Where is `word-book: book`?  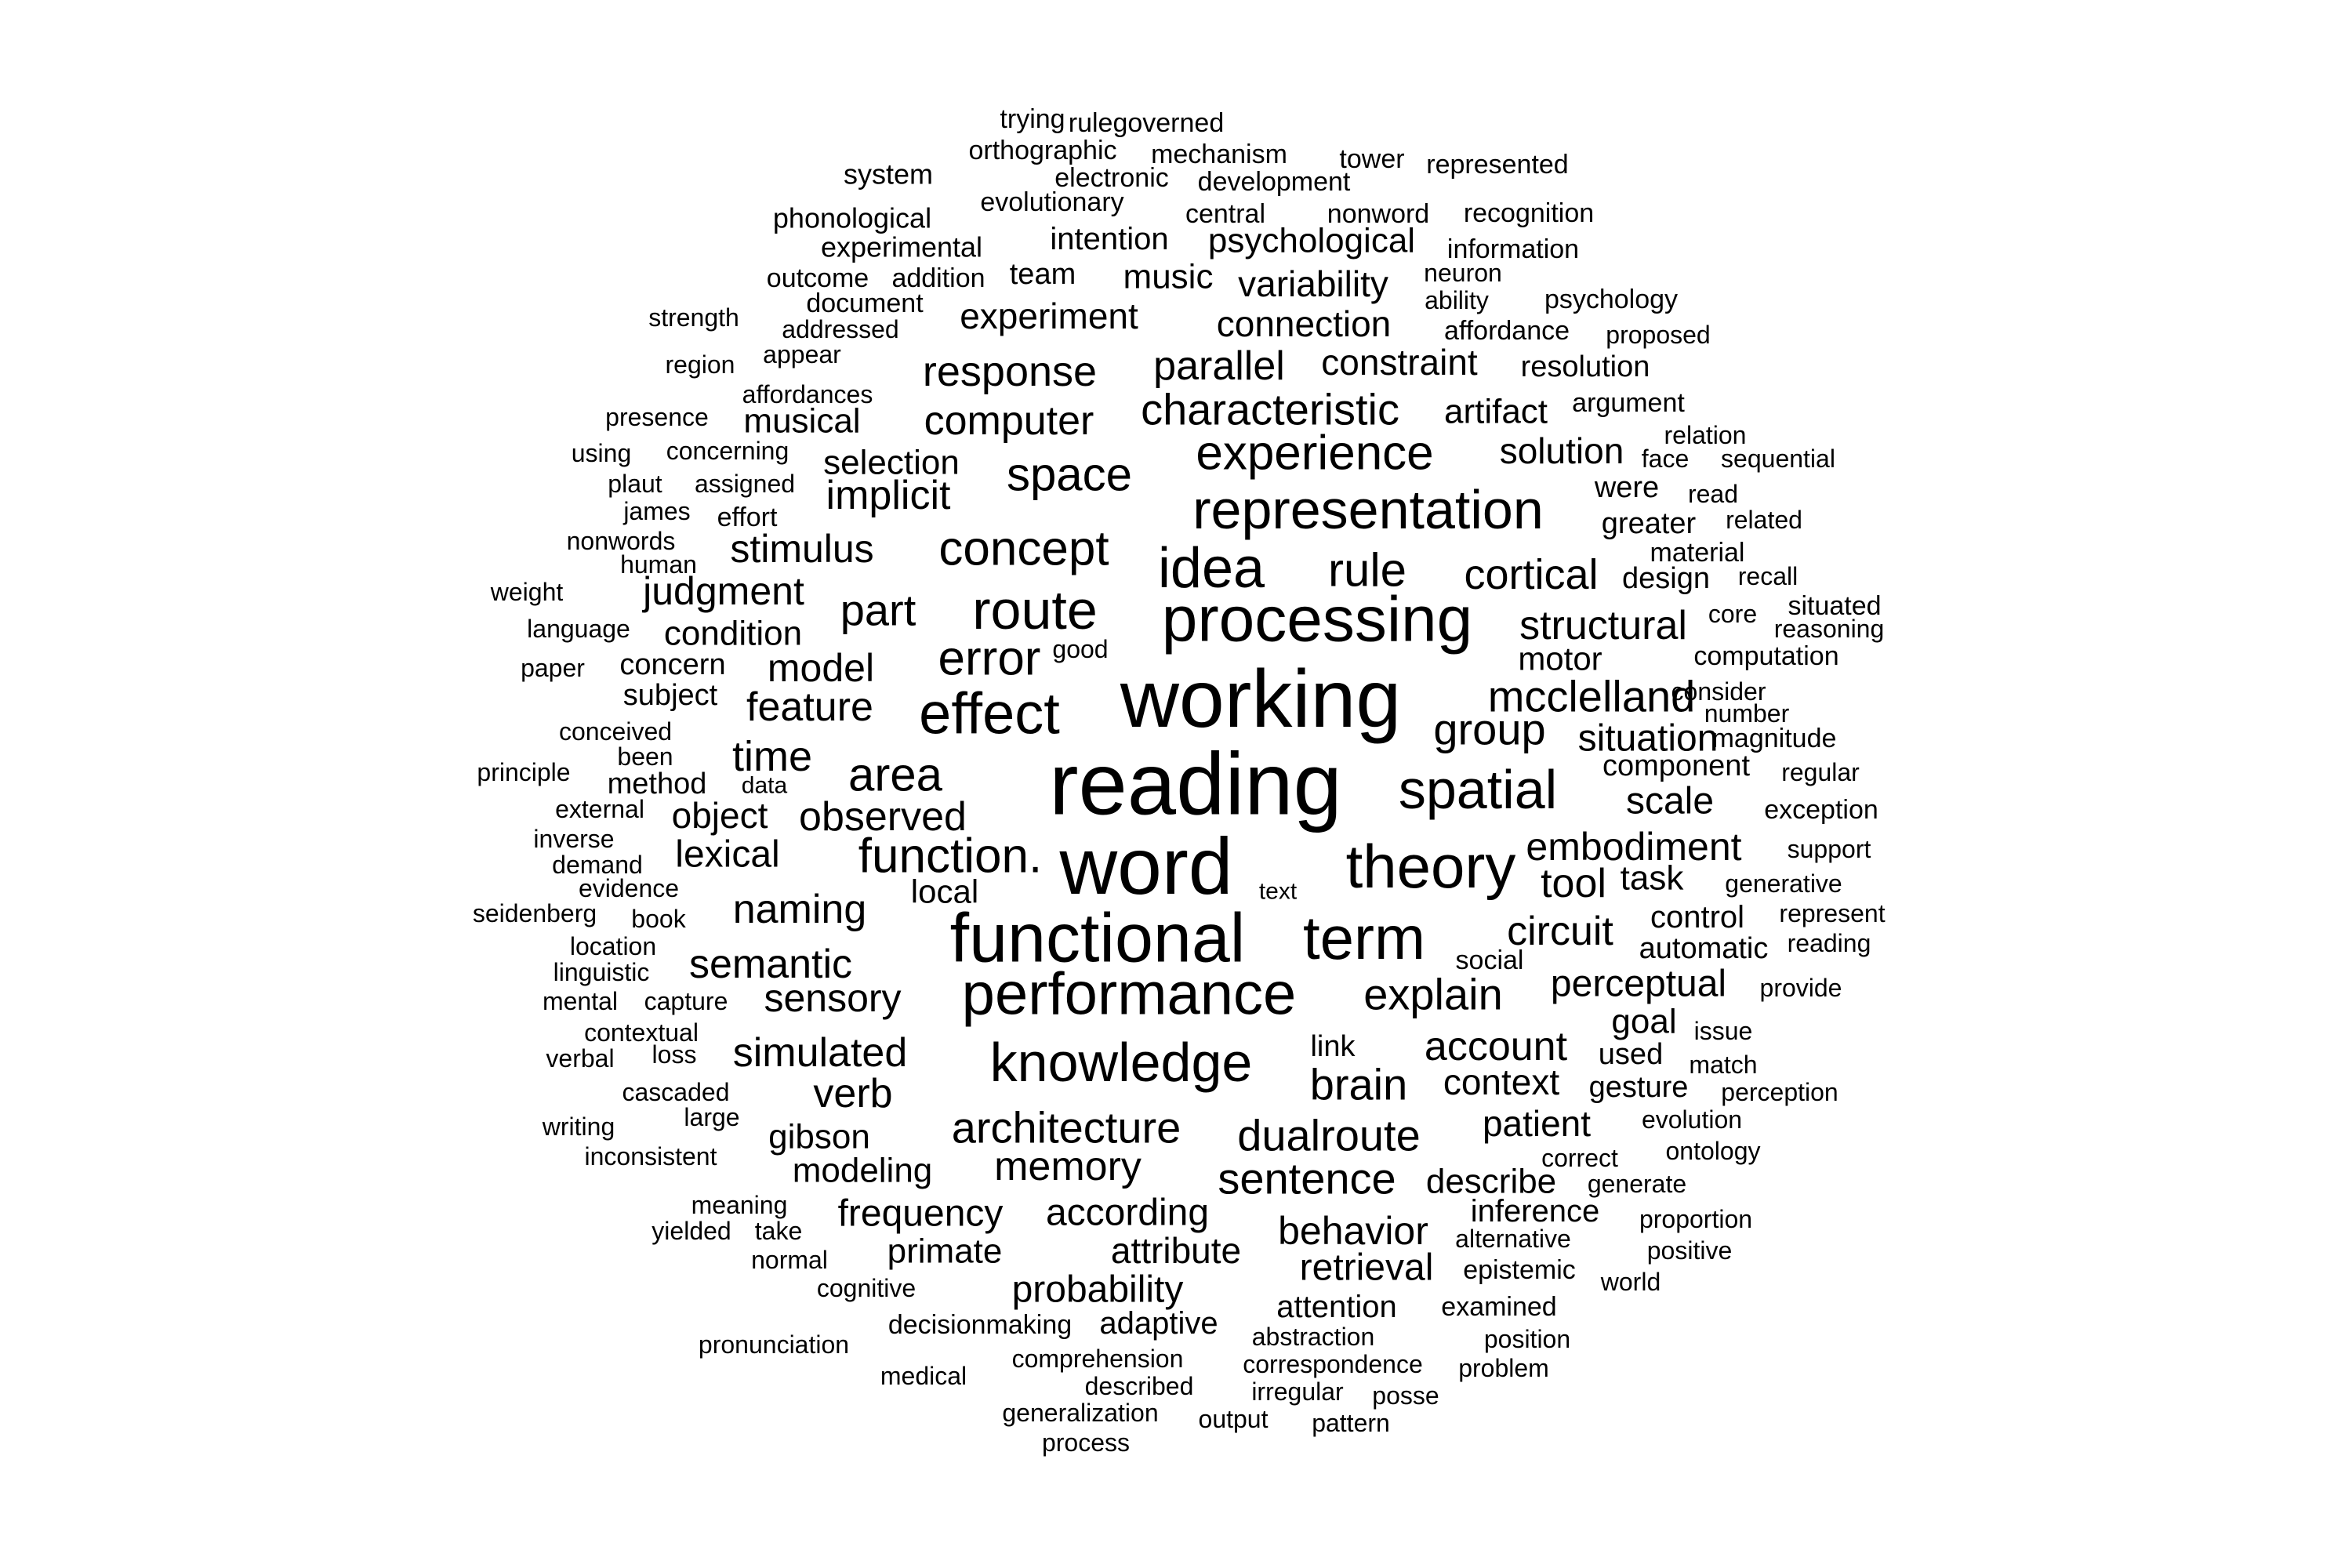
word-book: book is located at coordinates (658, 919).